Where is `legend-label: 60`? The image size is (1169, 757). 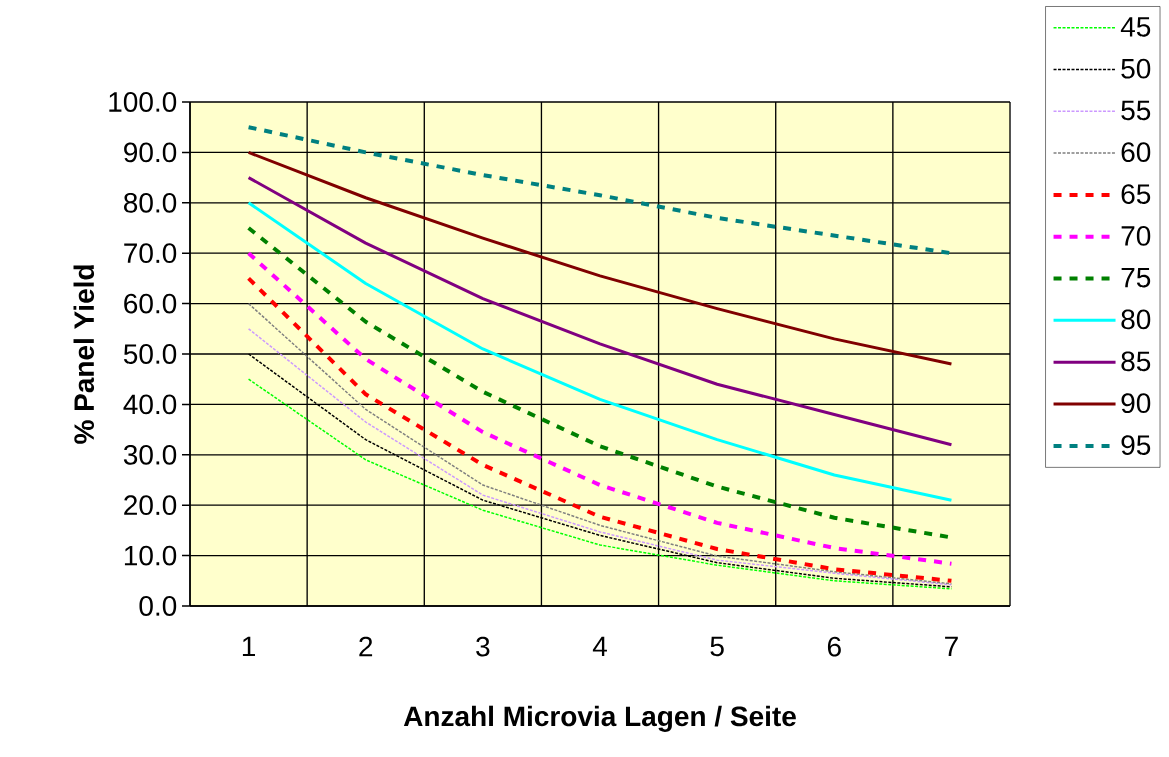 legend-label: 60 is located at coordinates (1136, 152).